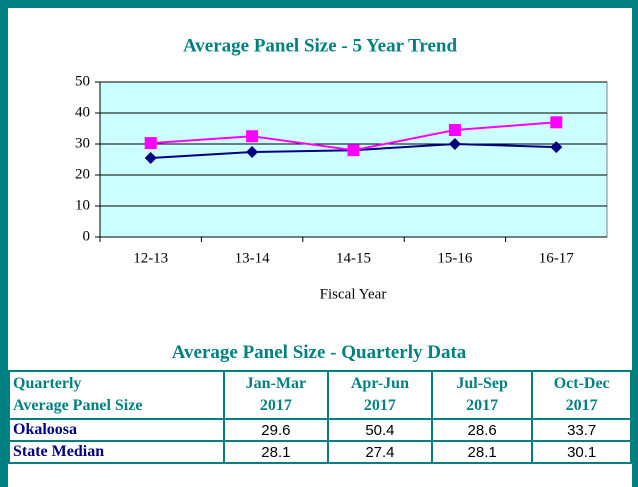 Image resolution: width=638 pixels, height=487 pixels. I want to click on y-tick-label: 10, so click(82, 205).